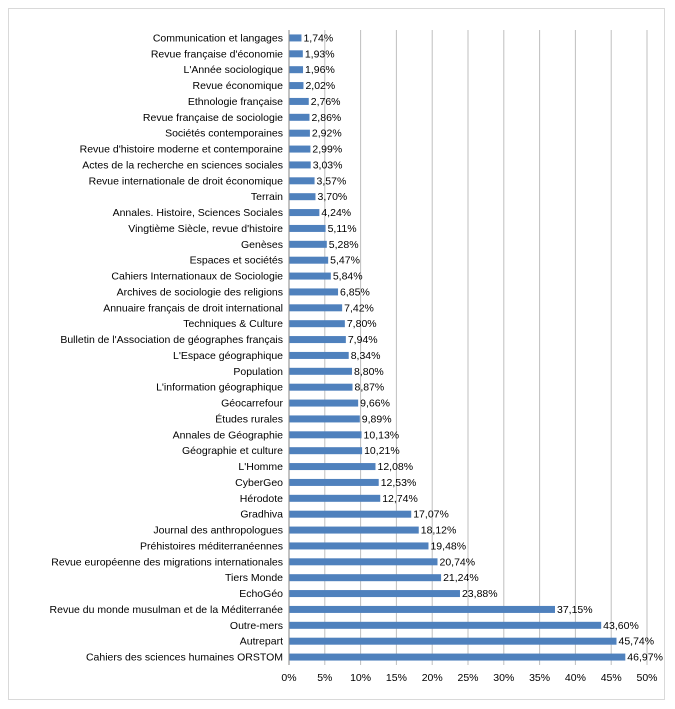 The width and height of the screenshot is (675, 709). Describe the element at coordinates (324, 678) in the screenshot. I see `x-tick-label: 5%` at that location.